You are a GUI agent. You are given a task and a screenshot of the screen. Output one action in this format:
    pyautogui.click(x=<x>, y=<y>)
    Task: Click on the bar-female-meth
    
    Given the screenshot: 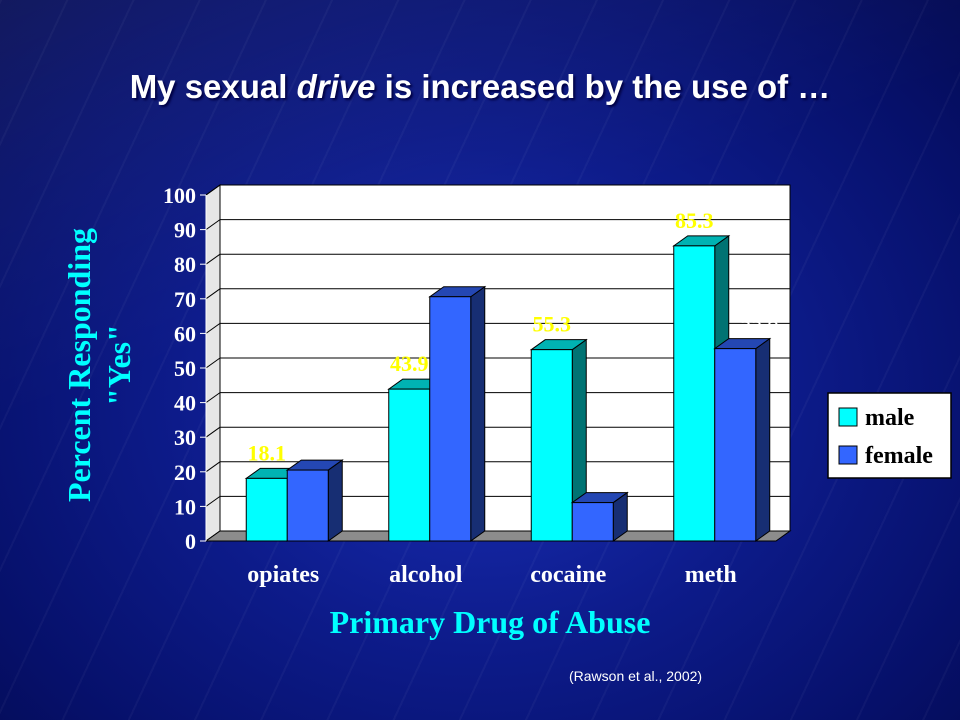 What is the action you would take?
    pyautogui.click(x=742, y=439)
    